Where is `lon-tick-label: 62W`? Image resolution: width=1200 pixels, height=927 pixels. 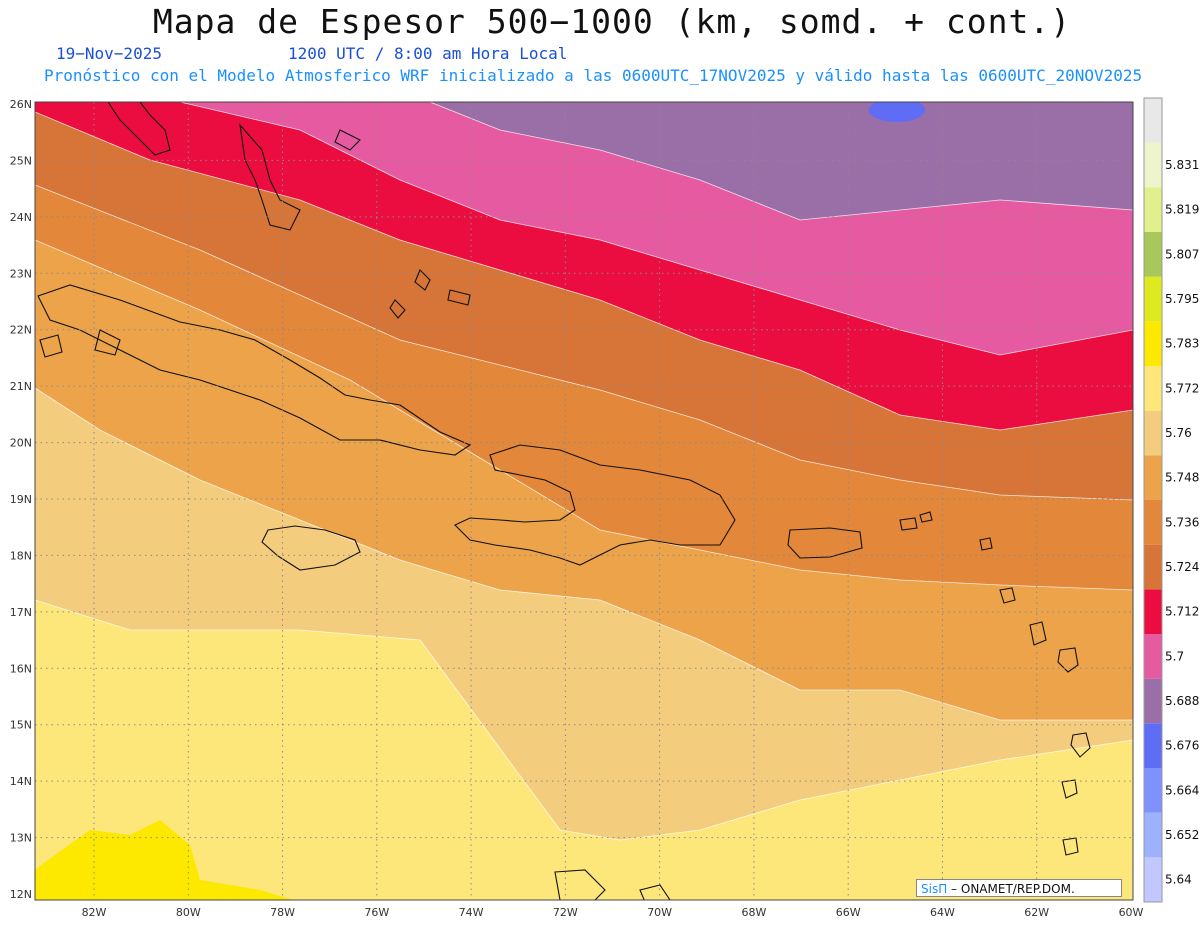 lon-tick-label: 62W is located at coordinates (1036, 912).